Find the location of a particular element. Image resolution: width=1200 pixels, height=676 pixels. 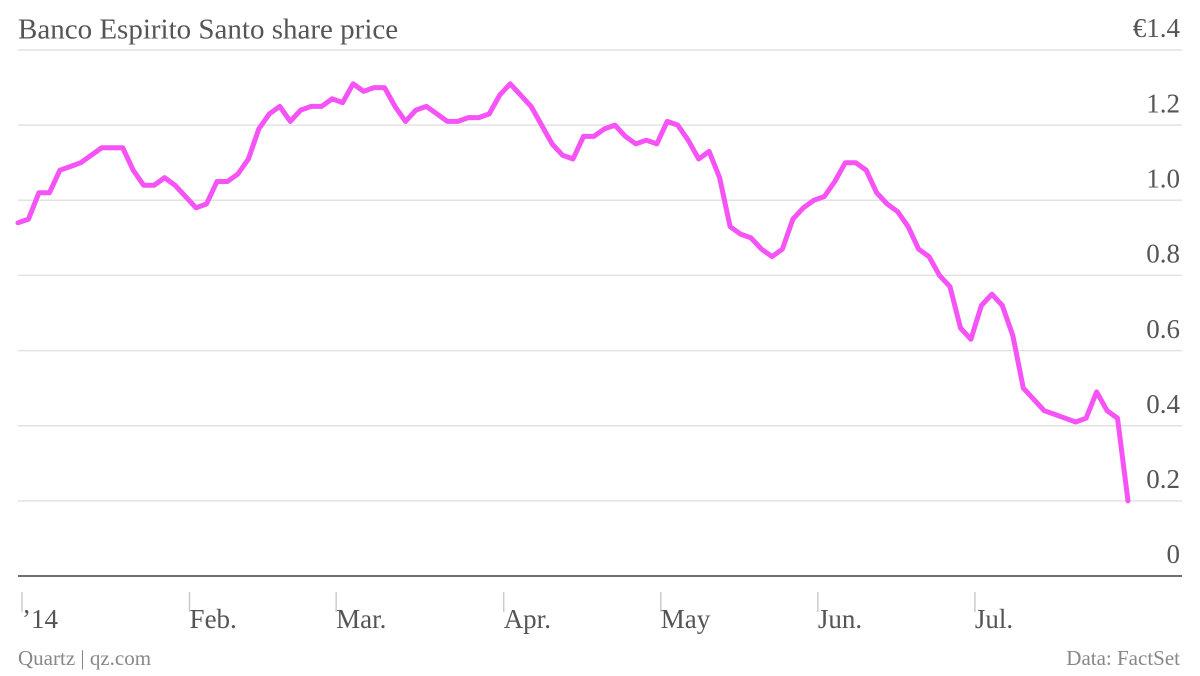

x-tick-label: Apr. is located at coordinates (527, 619).